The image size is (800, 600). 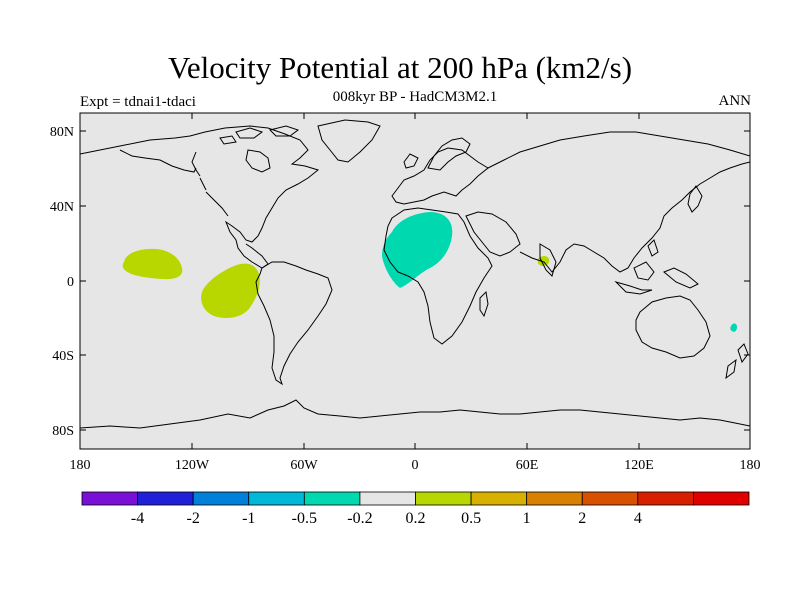 I want to click on africa-coast, so click(x=438, y=276).